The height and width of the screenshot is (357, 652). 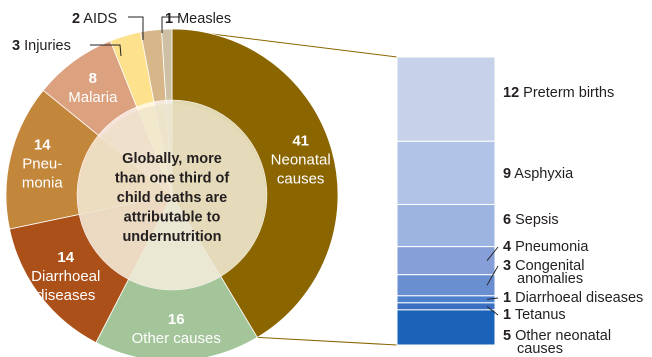 What do you see at coordinates (327, 341) in the screenshot?
I see `connector-bottom` at bounding box center [327, 341].